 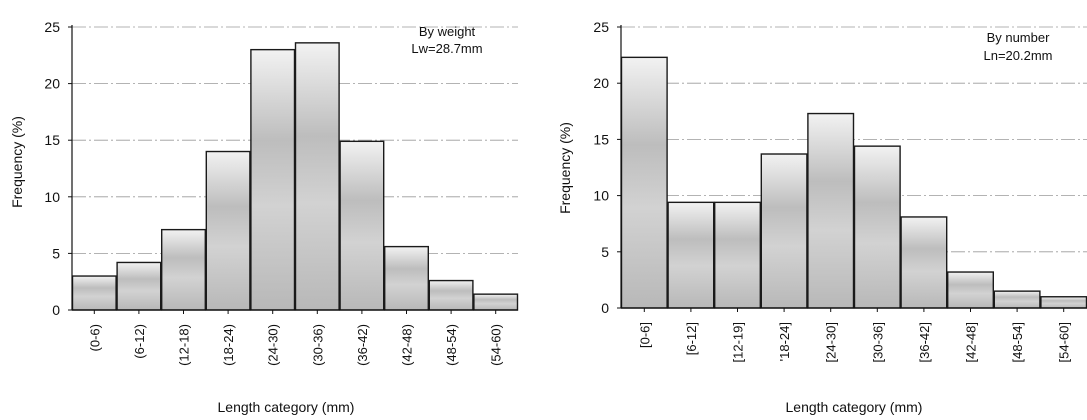 I want to click on x-tick-label: [0-6], so click(x=644, y=335).